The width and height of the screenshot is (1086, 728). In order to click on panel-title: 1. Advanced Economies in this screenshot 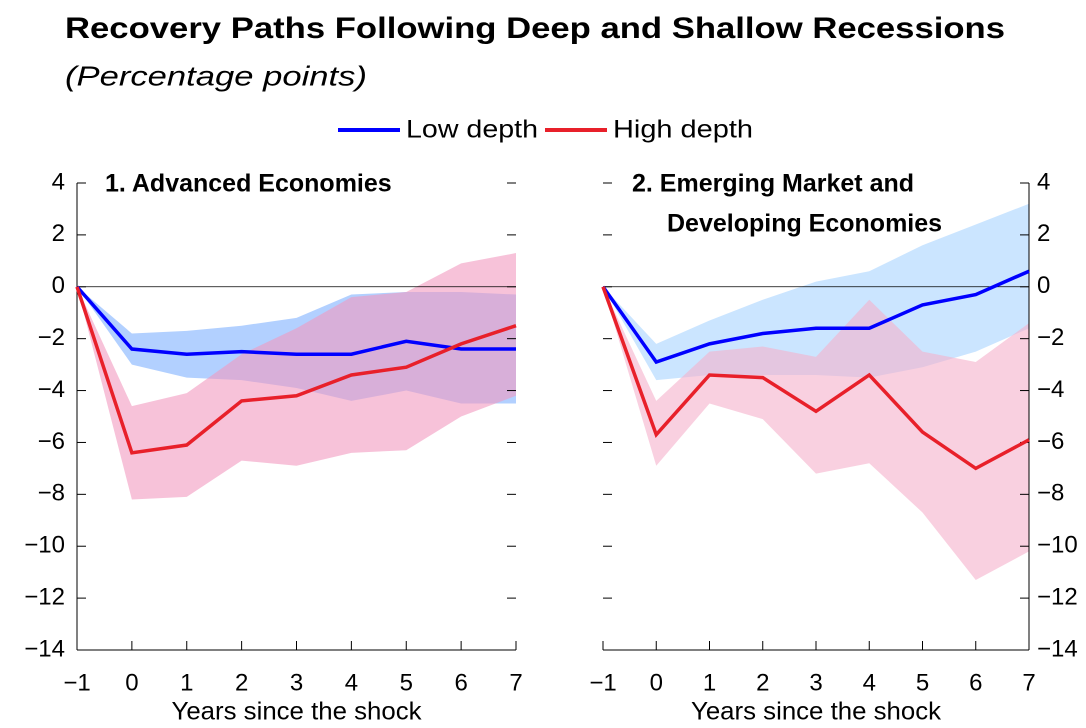, I will do `click(248, 184)`.